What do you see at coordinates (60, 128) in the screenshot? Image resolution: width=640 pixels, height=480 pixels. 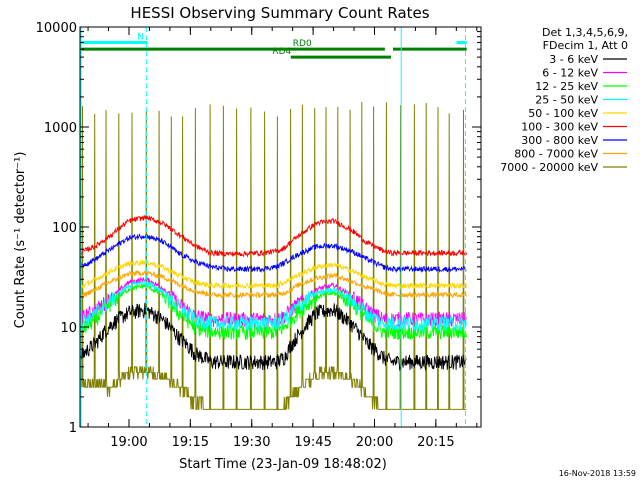 I see `y-tick-label: 1000` at bounding box center [60, 128].